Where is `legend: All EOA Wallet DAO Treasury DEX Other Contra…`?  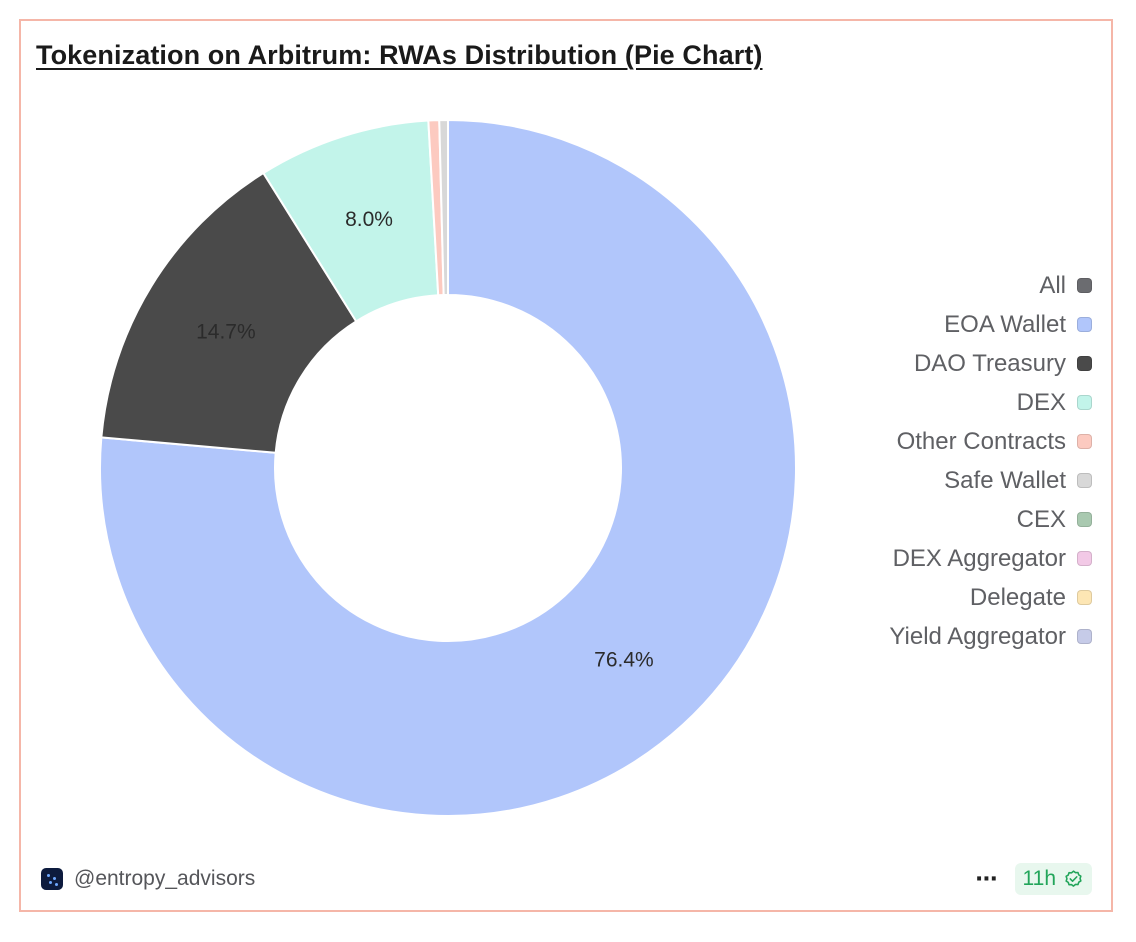 legend: All EOA Wallet DAO Treasury DEX Other Contra… is located at coordinates (990, 461).